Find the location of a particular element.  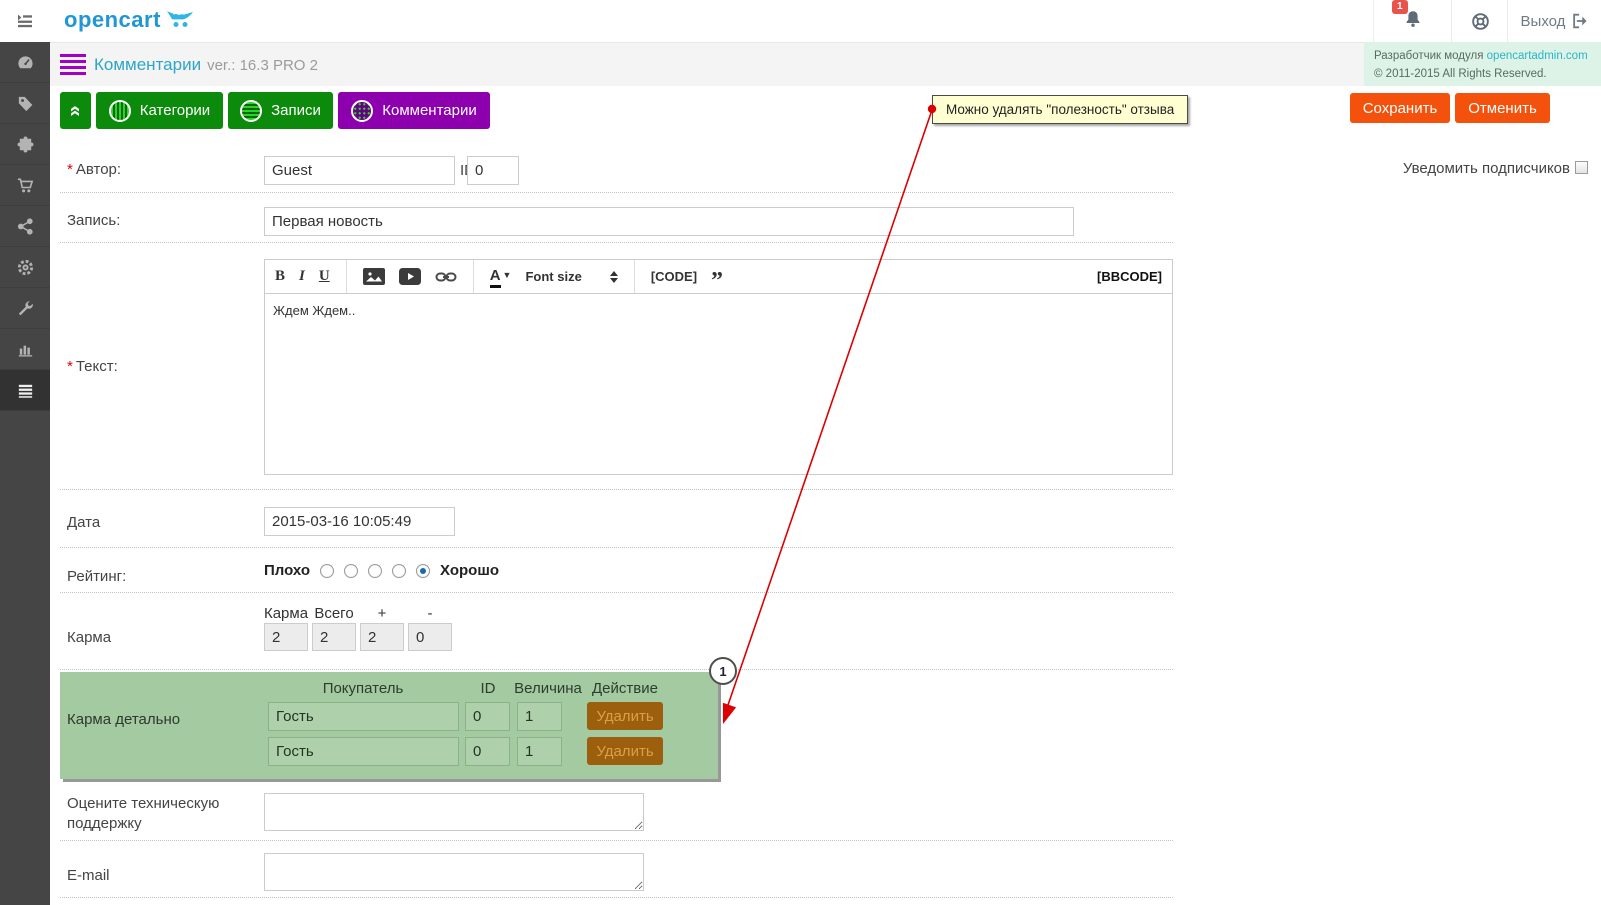

author-id-input is located at coordinates (493, 170).